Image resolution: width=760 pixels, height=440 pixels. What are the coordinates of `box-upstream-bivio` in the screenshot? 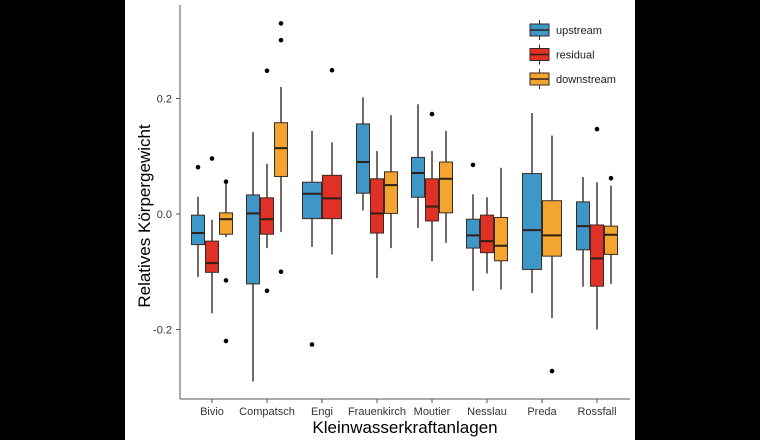 It's located at (198, 220).